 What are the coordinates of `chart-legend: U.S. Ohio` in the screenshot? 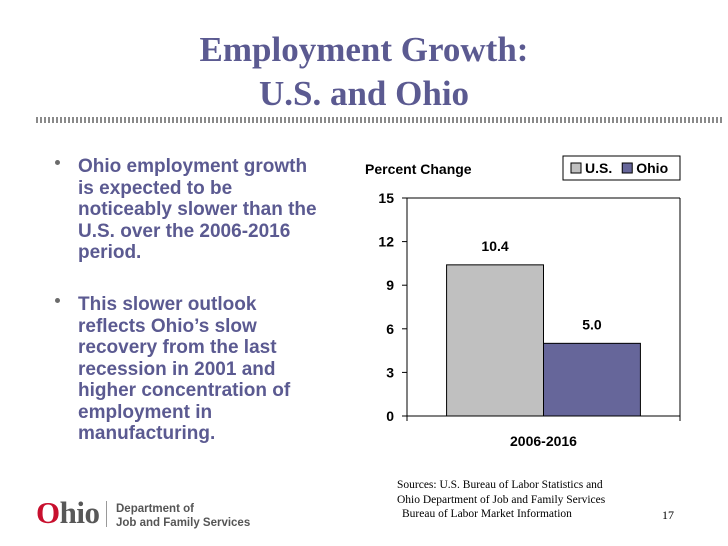 It's located at (621, 168).